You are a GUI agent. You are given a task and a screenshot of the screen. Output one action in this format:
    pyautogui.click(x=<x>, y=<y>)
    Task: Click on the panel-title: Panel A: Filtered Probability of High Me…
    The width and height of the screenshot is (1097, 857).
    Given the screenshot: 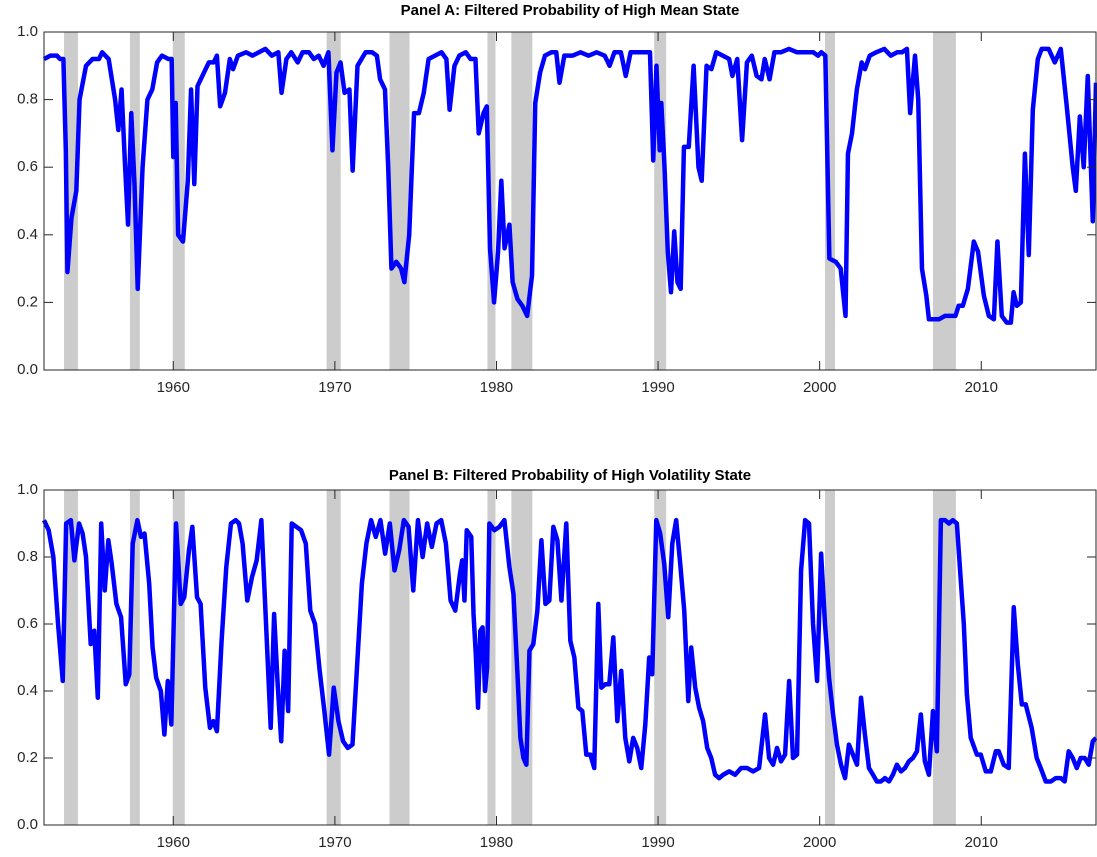 What is the action you would take?
    pyautogui.click(x=570, y=10)
    